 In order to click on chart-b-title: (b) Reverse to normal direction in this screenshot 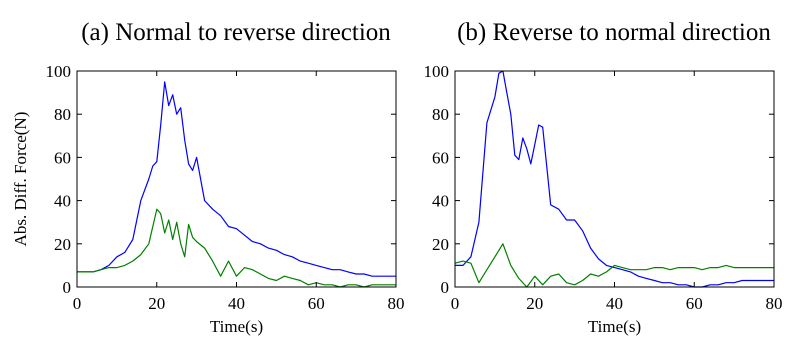, I will do `click(614, 32)`.